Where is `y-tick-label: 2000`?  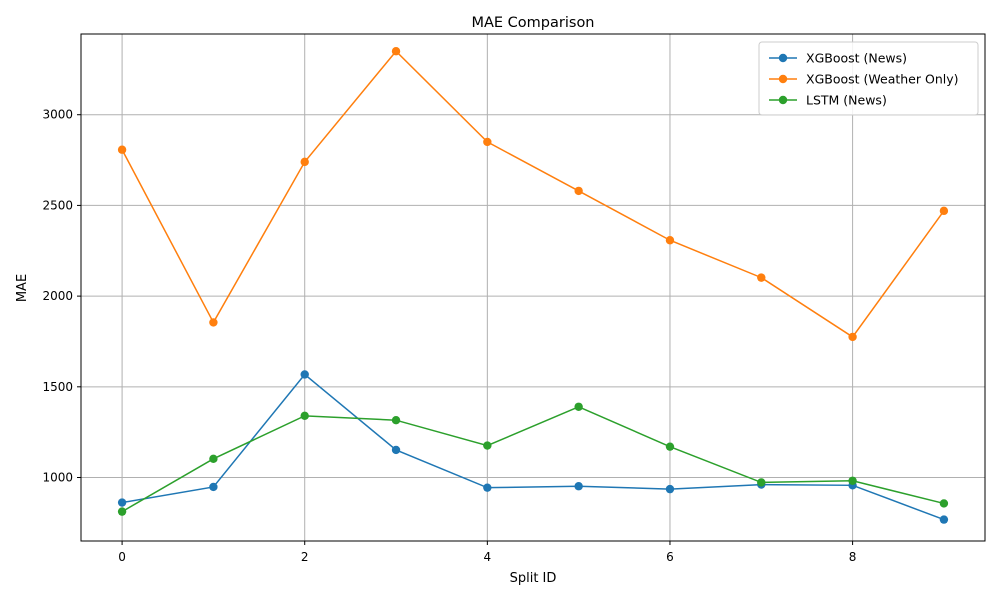 y-tick-label: 2000 is located at coordinates (57, 296).